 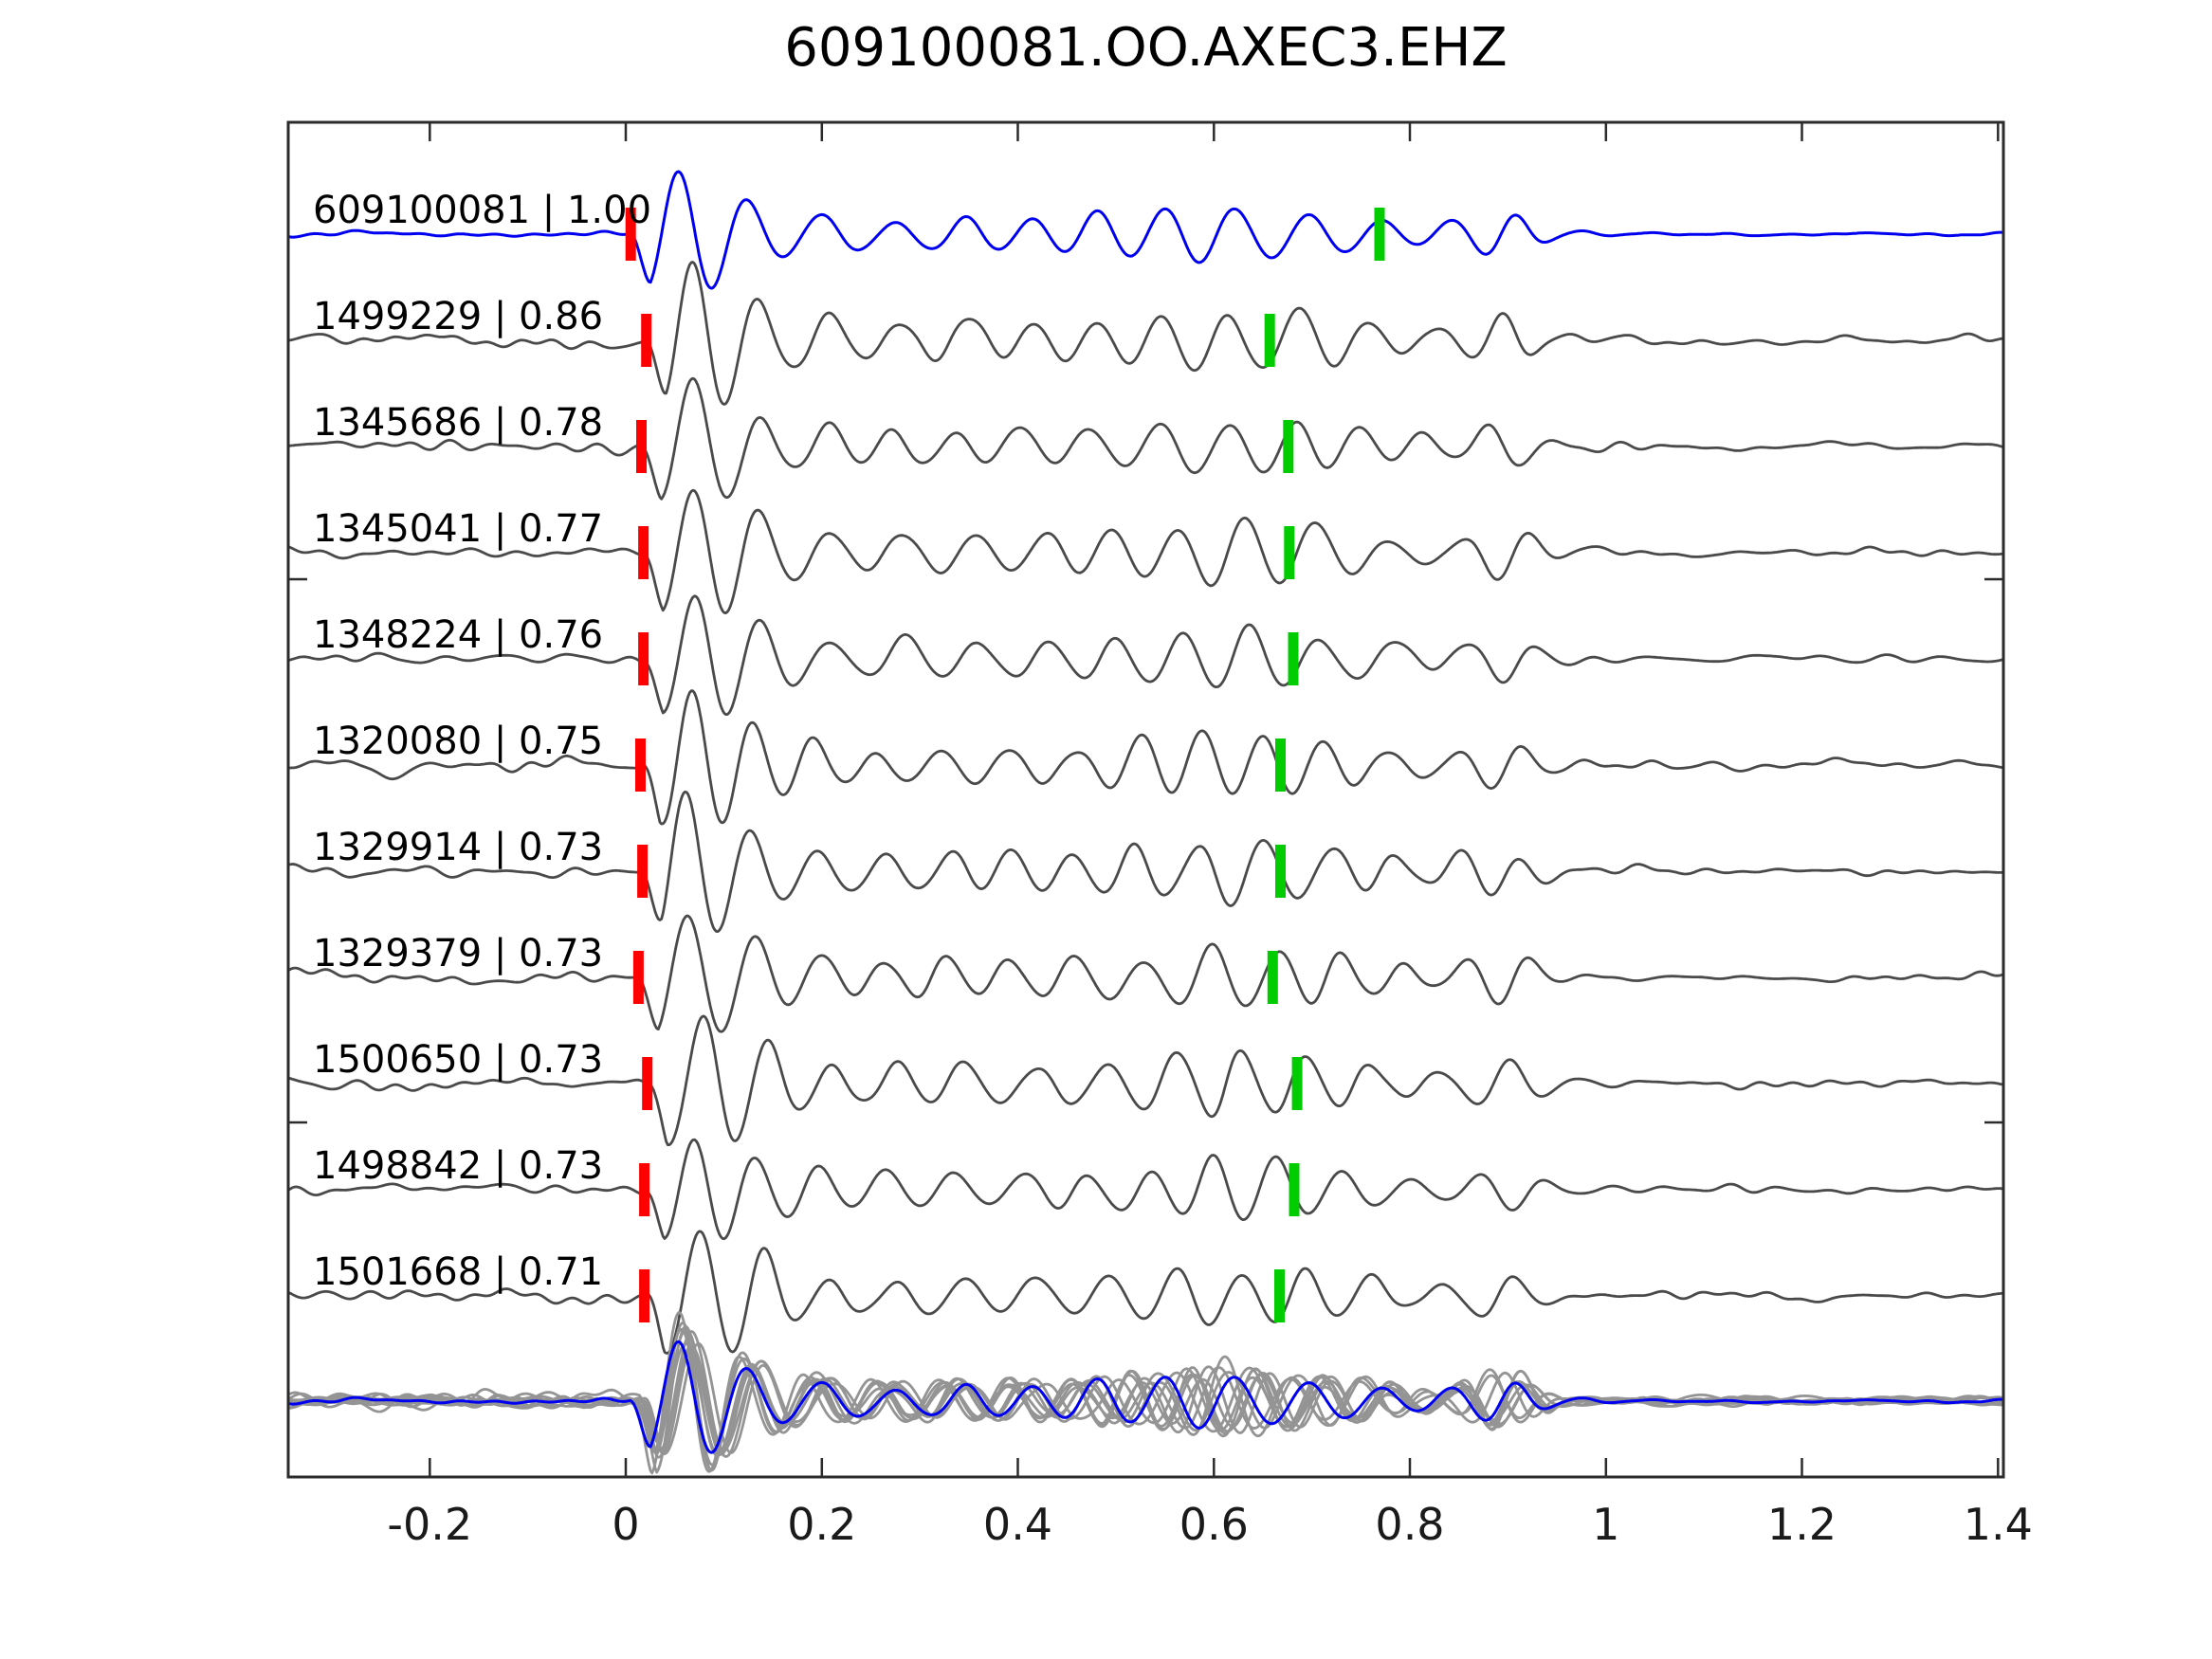 I want to click on trace-label: 1345686 | 0.78, so click(x=458, y=423).